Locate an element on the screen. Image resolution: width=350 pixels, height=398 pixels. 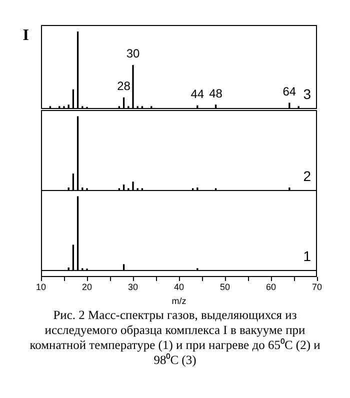
x-tick-label: 60 is located at coordinates (271, 287).